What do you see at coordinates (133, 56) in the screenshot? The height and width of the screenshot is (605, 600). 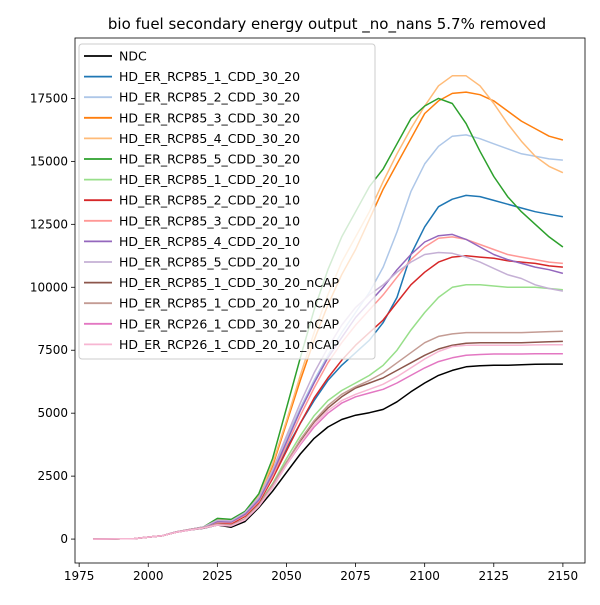 I see `legend-label: NDC` at bounding box center [133, 56].